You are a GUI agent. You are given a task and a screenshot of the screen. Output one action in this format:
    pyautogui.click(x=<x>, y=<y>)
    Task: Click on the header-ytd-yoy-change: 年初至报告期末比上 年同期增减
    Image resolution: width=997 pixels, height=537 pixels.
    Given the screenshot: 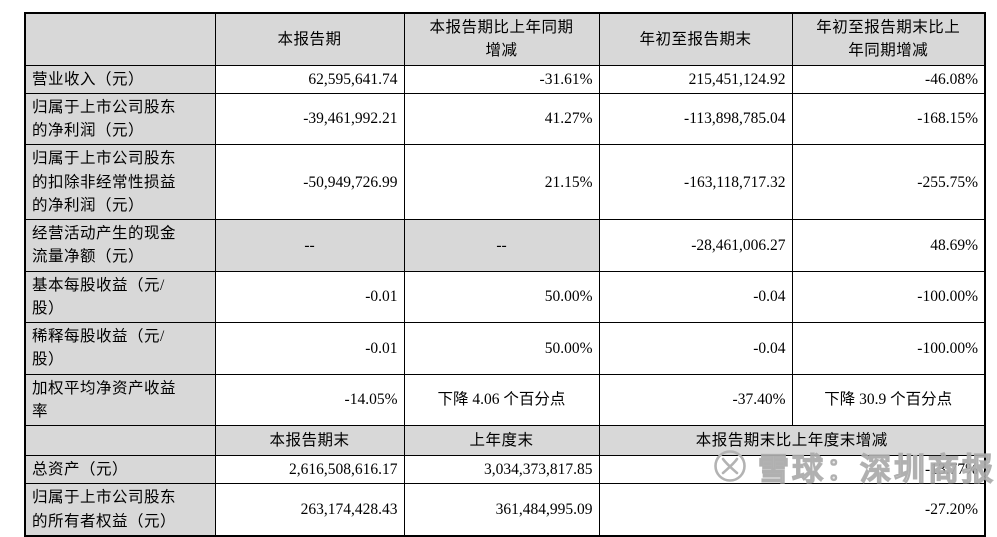 What is the action you would take?
    pyautogui.click(x=888, y=39)
    